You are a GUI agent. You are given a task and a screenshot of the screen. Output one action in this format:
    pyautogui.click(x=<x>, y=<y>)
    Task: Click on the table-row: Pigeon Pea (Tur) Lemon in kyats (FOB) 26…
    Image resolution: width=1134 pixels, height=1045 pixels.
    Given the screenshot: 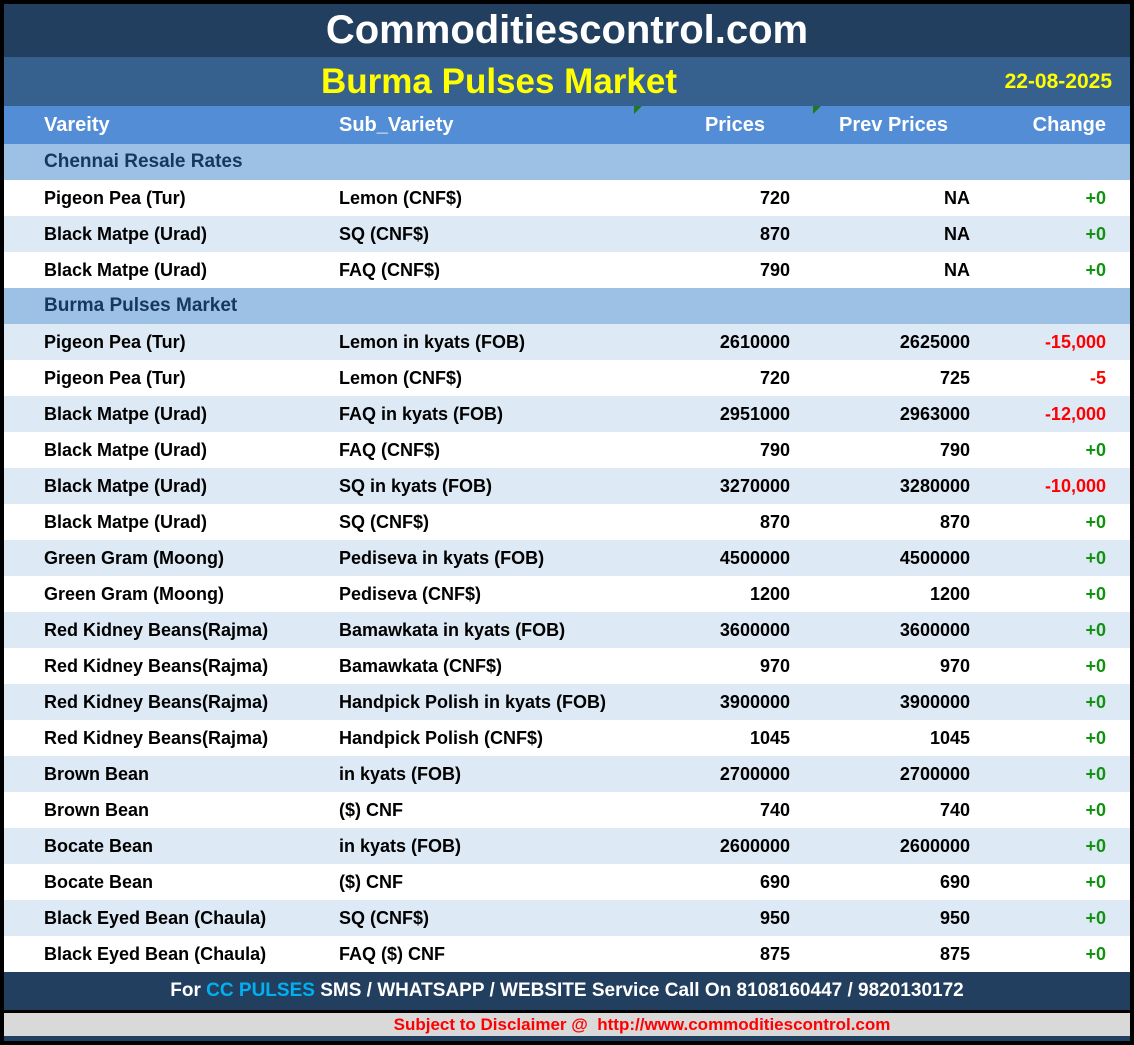 What is the action you would take?
    pyautogui.click(x=567, y=342)
    